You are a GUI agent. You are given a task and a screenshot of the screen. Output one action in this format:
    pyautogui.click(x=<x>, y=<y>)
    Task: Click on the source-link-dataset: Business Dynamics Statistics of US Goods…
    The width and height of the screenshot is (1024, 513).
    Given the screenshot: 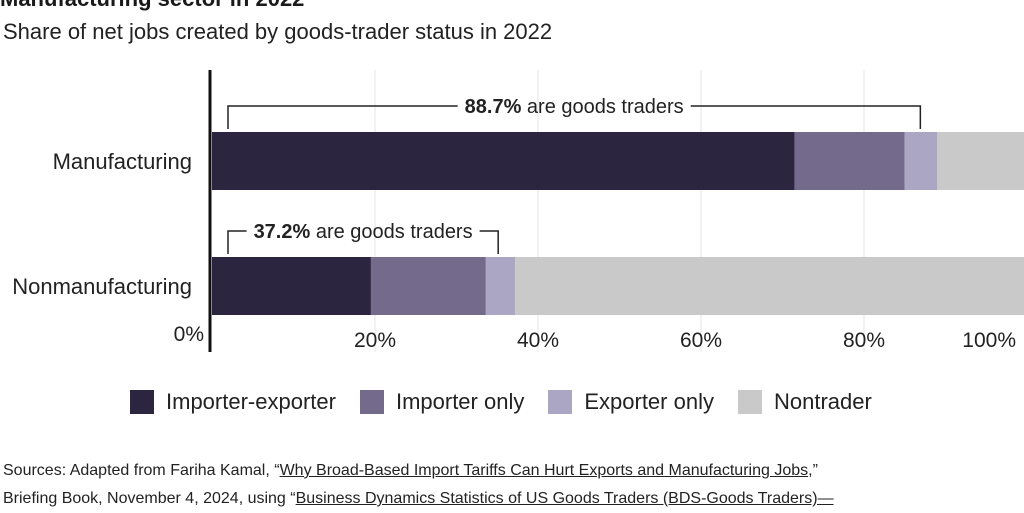 What is the action you would take?
    pyautogui.click(x=564, y=498)
    